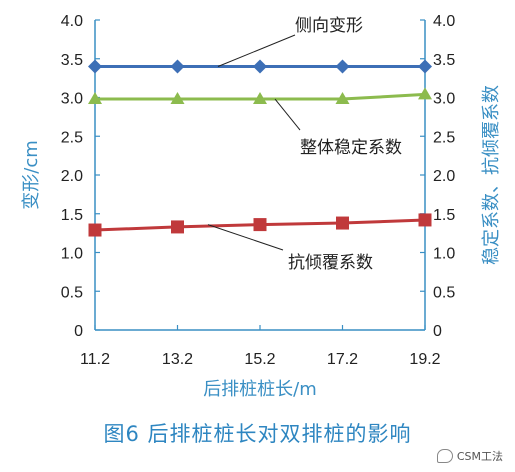  What do you see at coordinates (437, 331) in the screenshot?
I see `y-tick-label-right: 0` at bounding box center [437, 331].